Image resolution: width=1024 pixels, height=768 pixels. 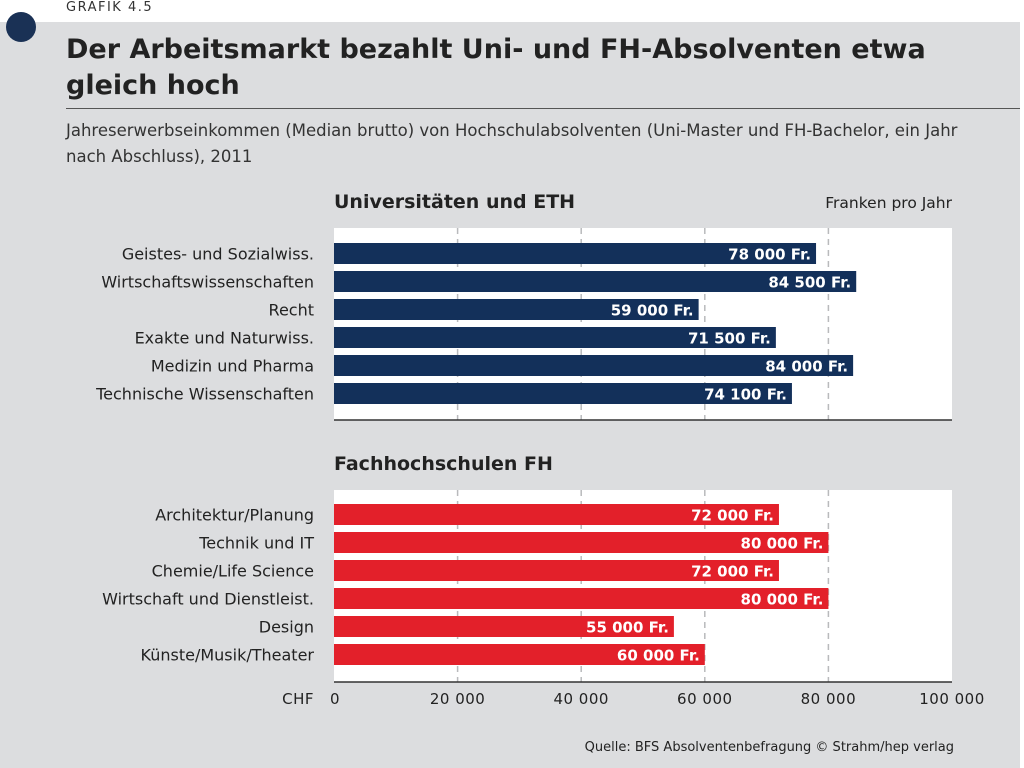 What do you see at coordinates (234, 515) in the screenshot?
I see `category-label: Architektur/Planung` at bounding box center [234, 515].